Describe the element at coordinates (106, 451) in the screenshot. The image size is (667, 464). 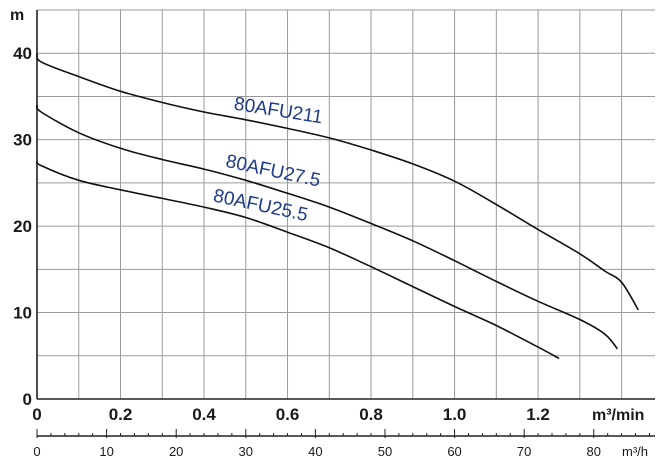
I see `secondary-x-tick-label: 10` at that location.